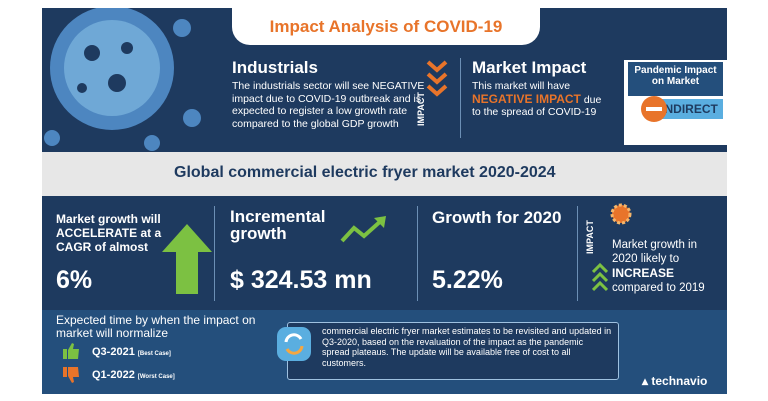  I want to click on stat-value: $ 324.53 mn, so click(301, 280).